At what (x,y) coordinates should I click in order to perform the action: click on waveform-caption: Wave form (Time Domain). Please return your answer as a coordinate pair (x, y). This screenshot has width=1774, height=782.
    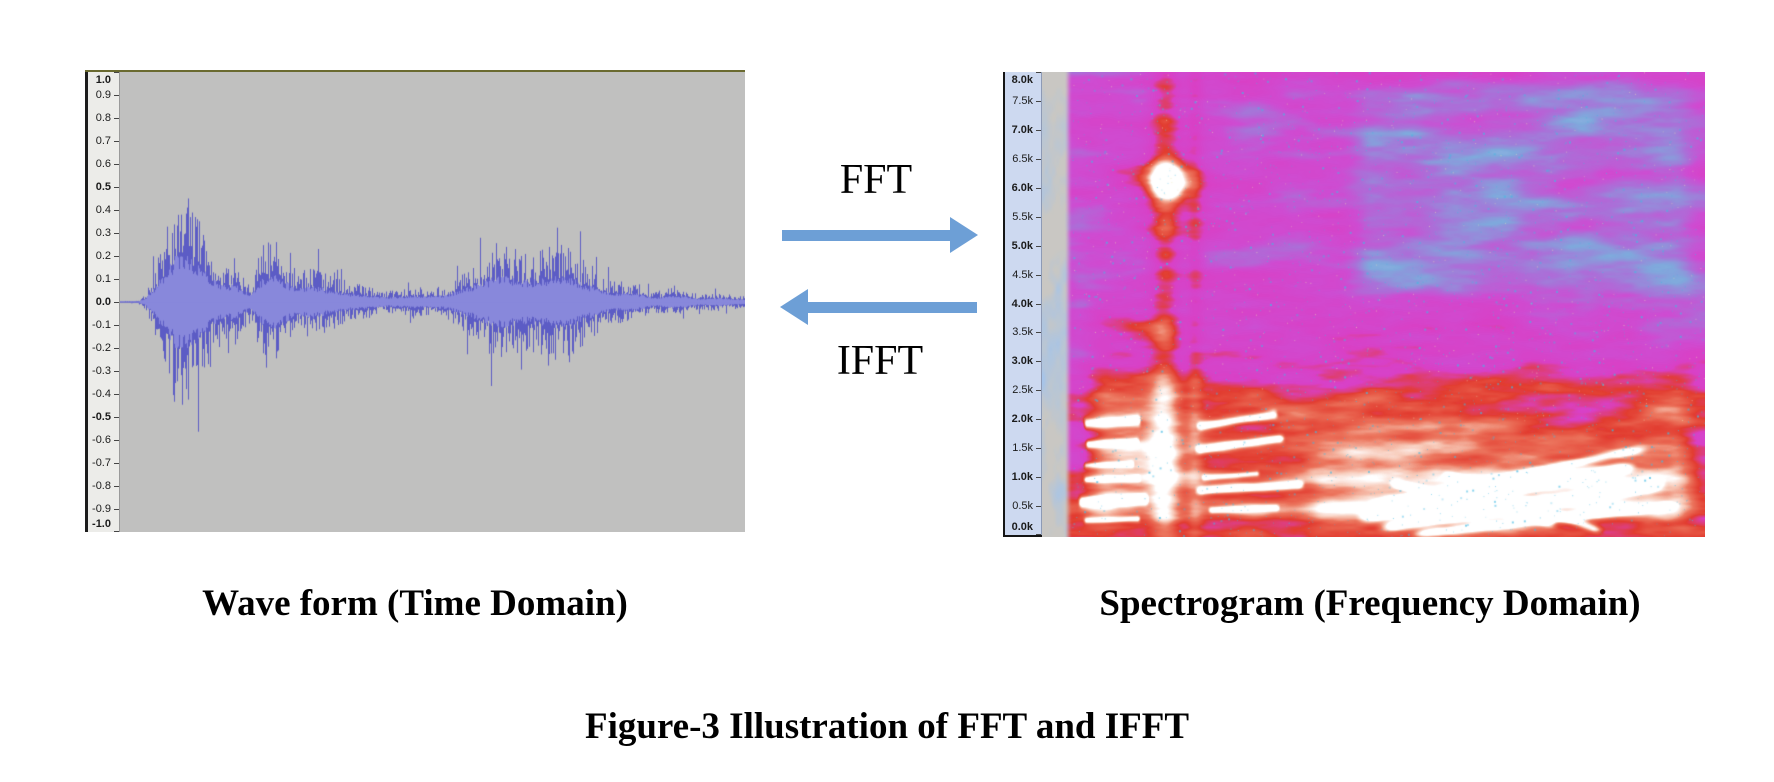
    Looking at the image, I should click on (415, 603).